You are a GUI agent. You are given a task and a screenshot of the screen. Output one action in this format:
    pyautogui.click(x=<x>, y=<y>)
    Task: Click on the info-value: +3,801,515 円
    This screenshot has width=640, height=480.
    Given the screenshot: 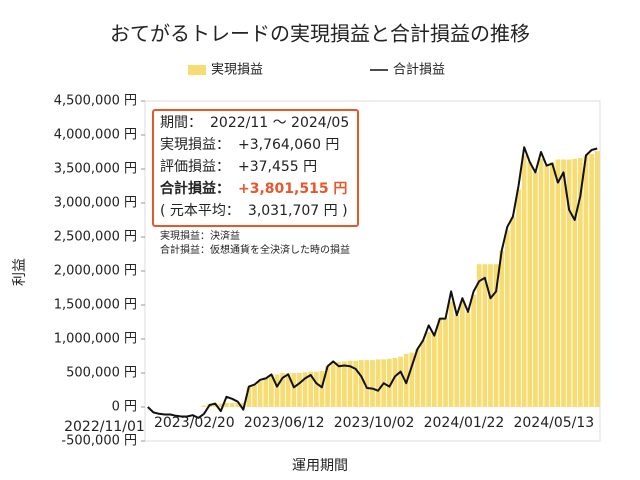 What is the action you would take?
    pyautogui.click(x=292, y=189)
    